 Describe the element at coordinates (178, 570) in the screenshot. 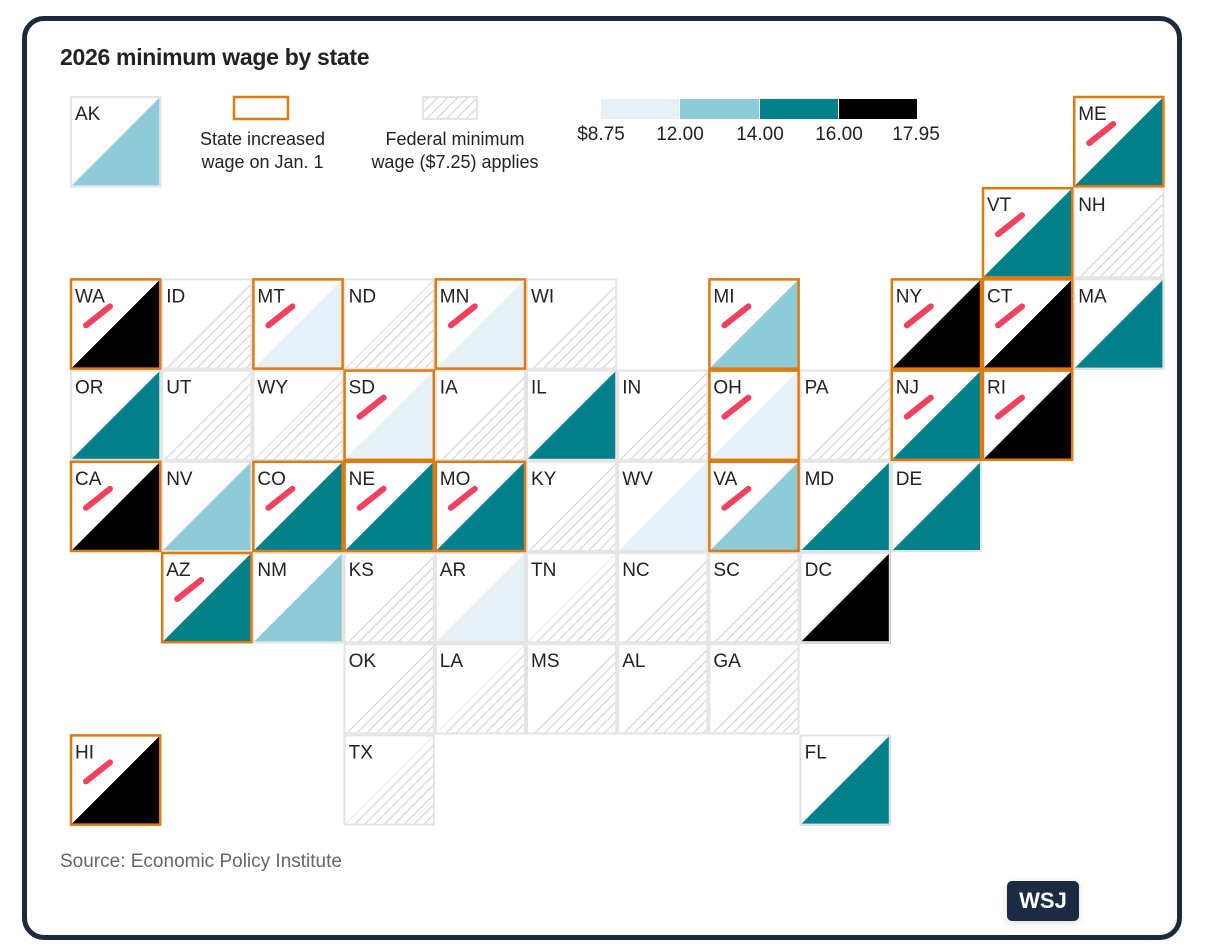

I see `state-label: AZ` at that location.